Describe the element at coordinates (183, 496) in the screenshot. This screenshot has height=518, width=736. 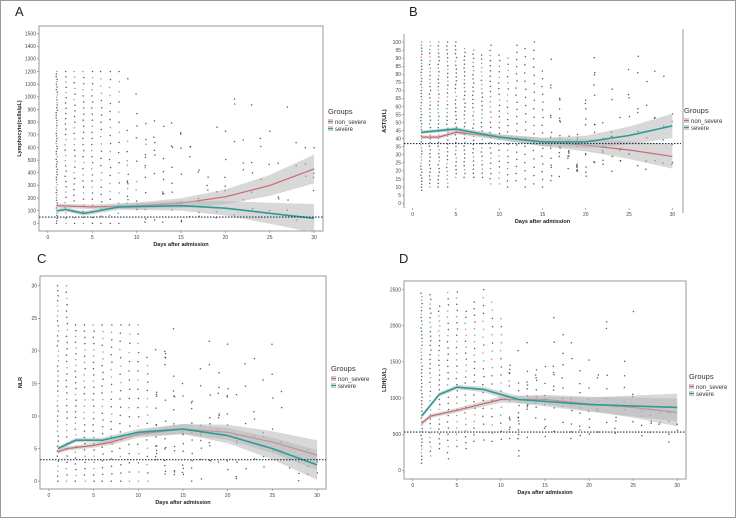
I see `panel-c-x-tick-label: 15` at that location.